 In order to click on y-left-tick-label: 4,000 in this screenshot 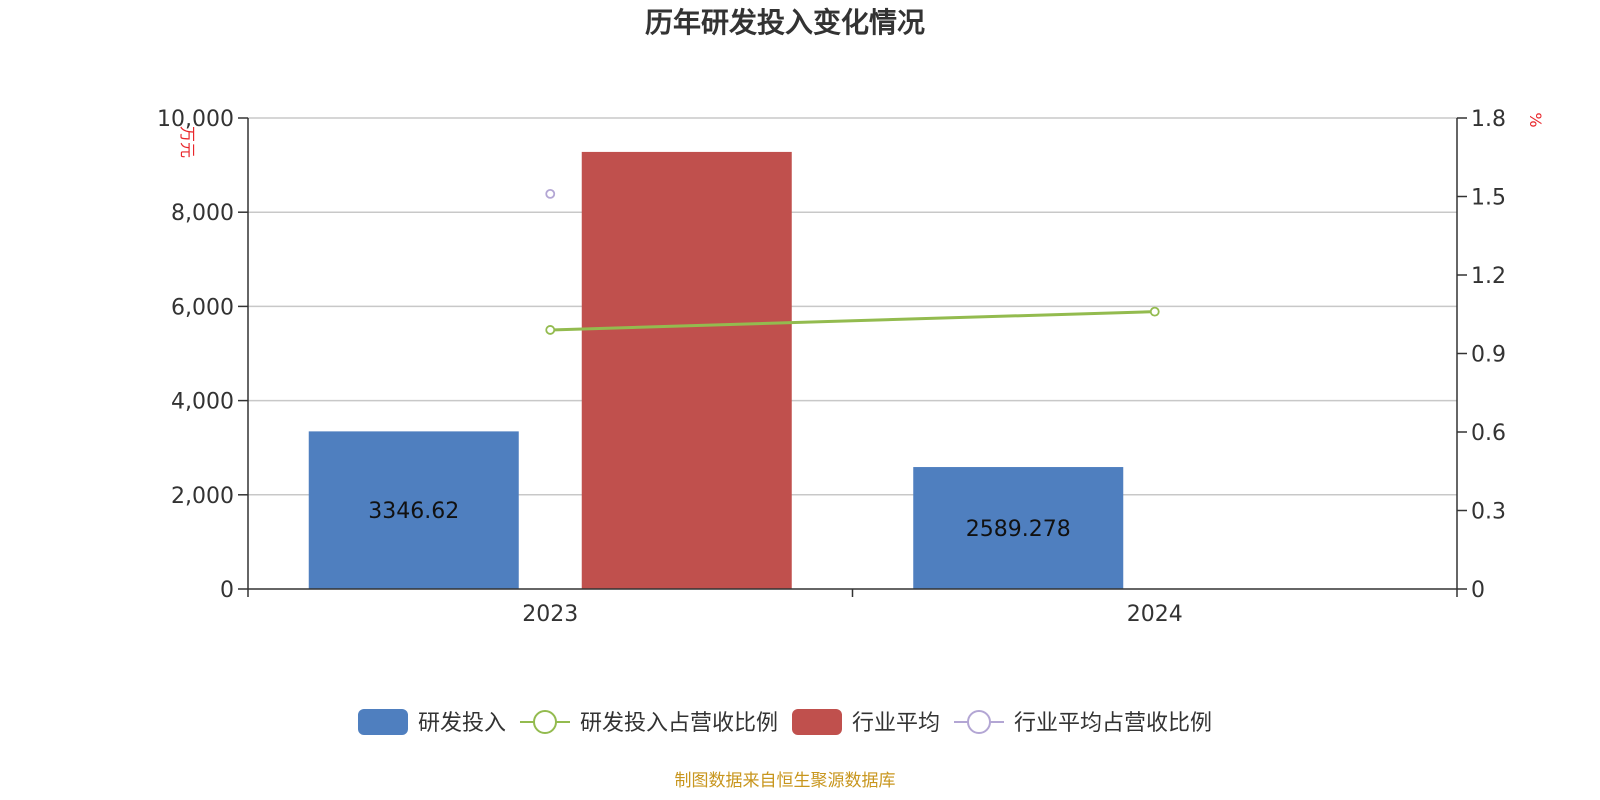, I will do `click(202, 402)`.